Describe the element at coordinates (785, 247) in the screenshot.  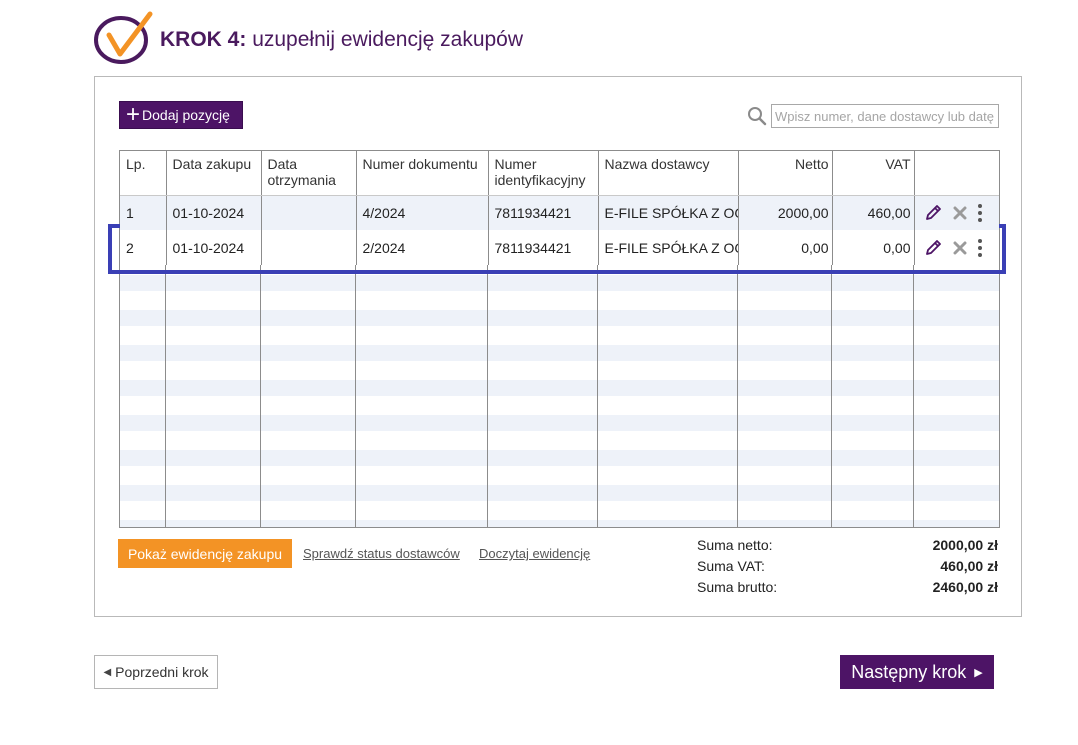
I see `cell-netto: 0,00` at that location.